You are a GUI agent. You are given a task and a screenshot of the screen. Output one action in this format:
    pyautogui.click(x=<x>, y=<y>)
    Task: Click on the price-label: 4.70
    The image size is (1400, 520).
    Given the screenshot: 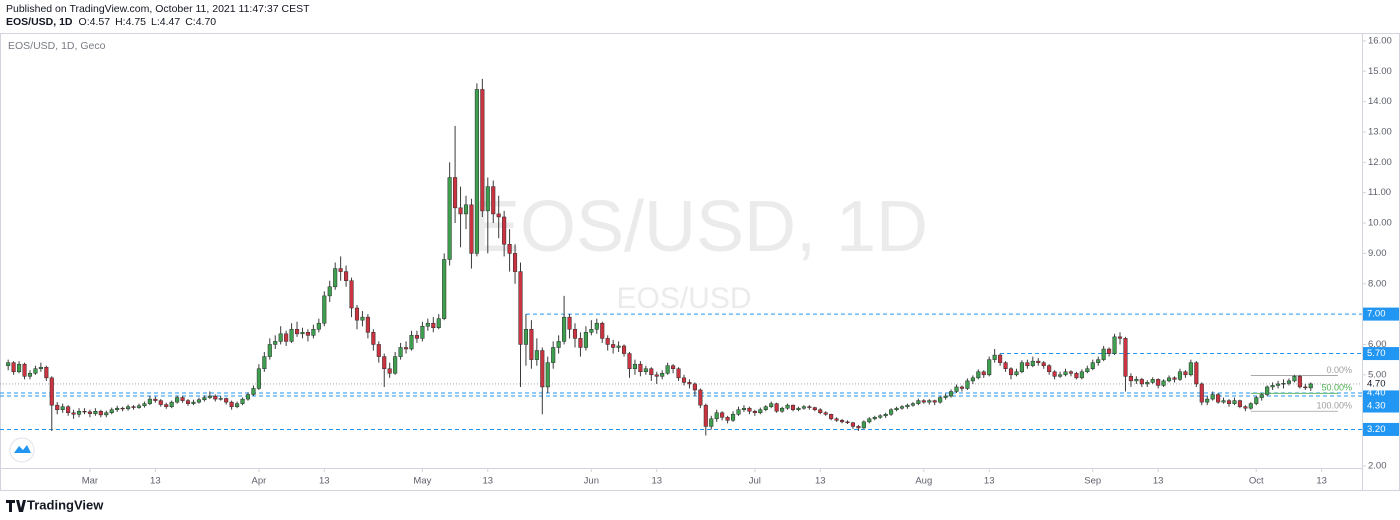 What is the action you would take?
    pyautogui.click(x=1376, y=383)
    